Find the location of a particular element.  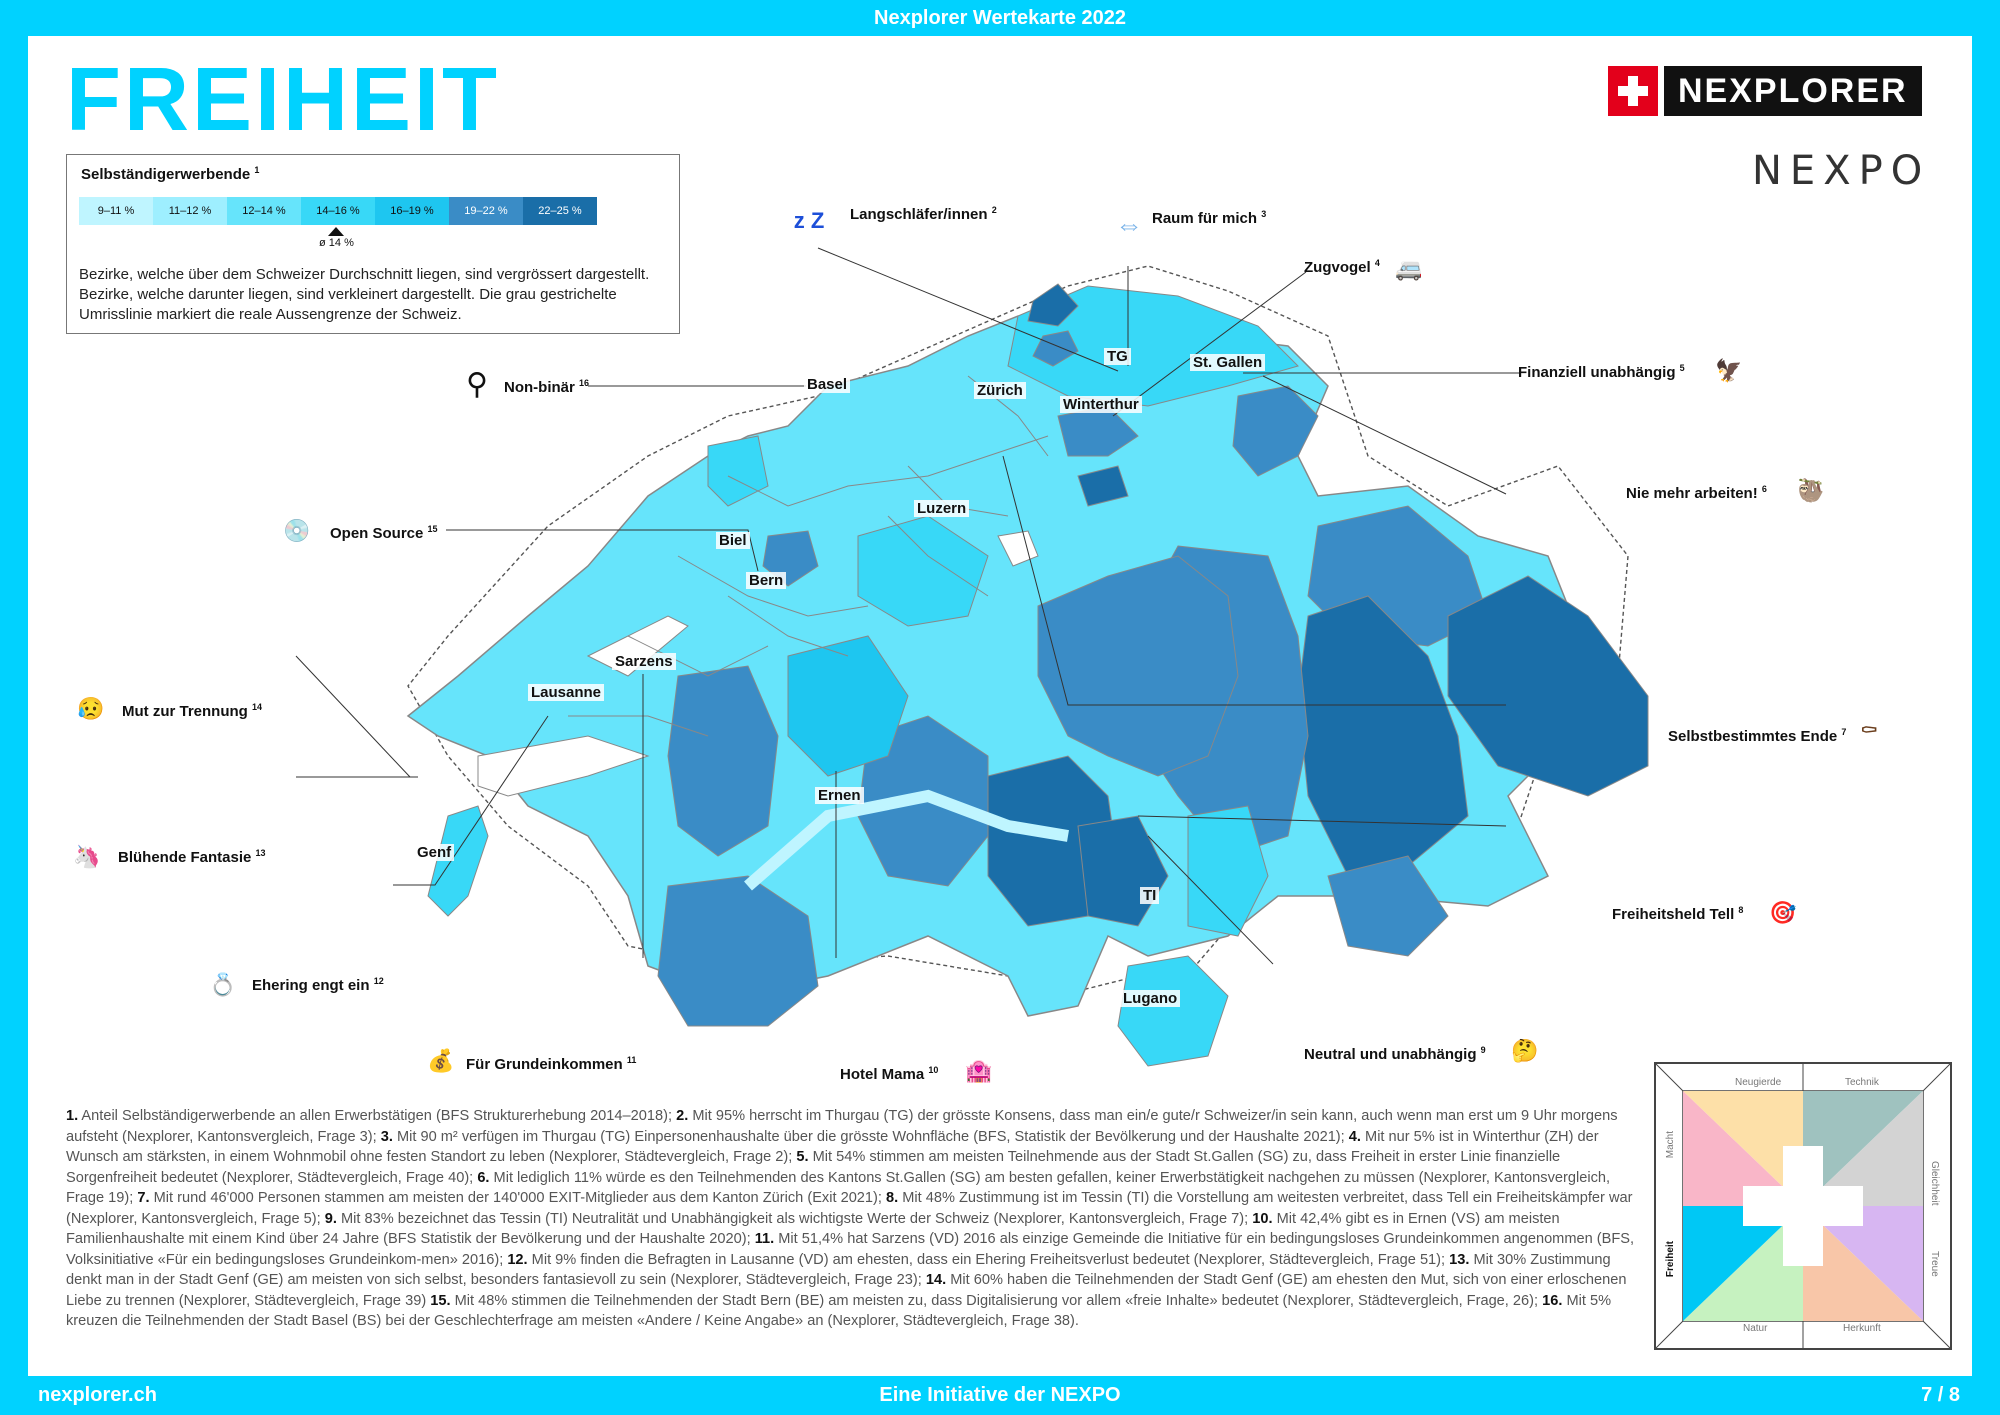

callout-non-binaer: Non-binär 16 is located at coordinates (547, 387).